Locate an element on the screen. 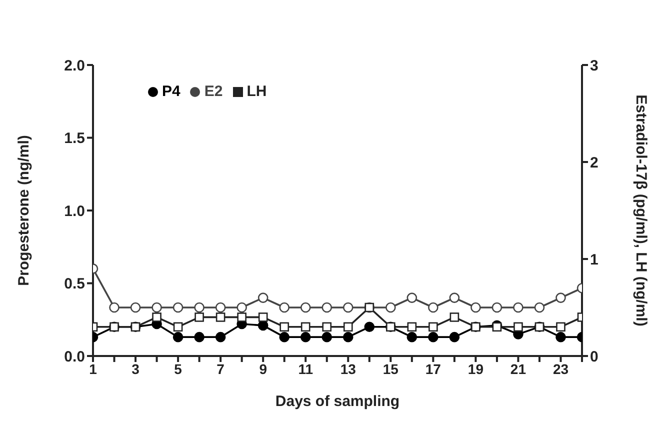 Image resolution: width=660 pixels, height=439 pixels. x-tick-label: 3 is located at coordinates (136, 368).